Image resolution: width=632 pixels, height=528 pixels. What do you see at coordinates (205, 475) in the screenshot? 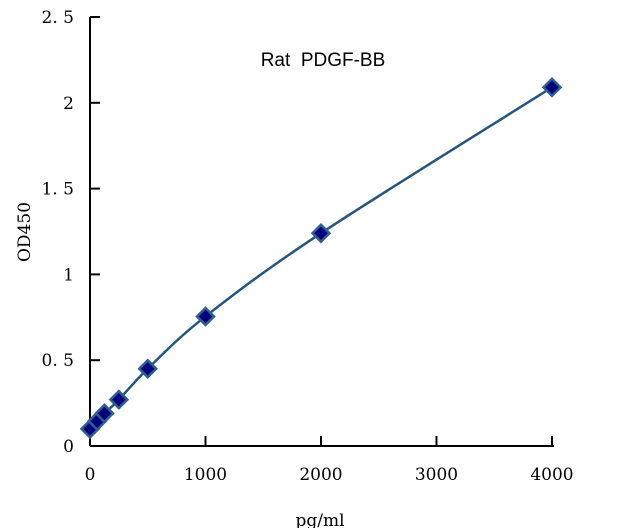
I see `x-tick-label: 1000` at bounding box center [205, 475].